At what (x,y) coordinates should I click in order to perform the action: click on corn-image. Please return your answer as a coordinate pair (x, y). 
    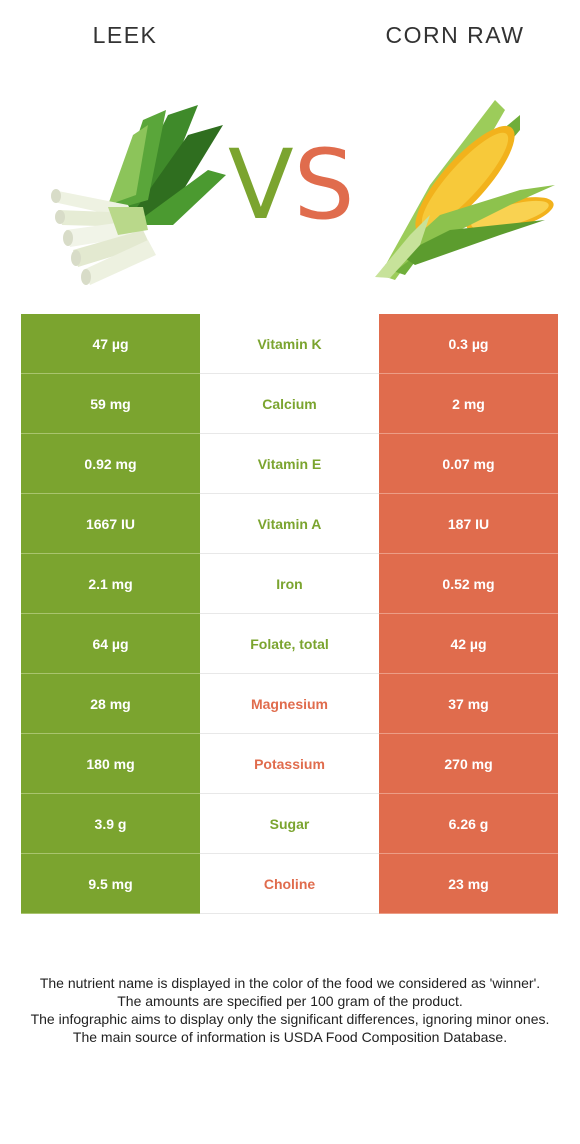
    Looking at the image, I should click on (465, 190).